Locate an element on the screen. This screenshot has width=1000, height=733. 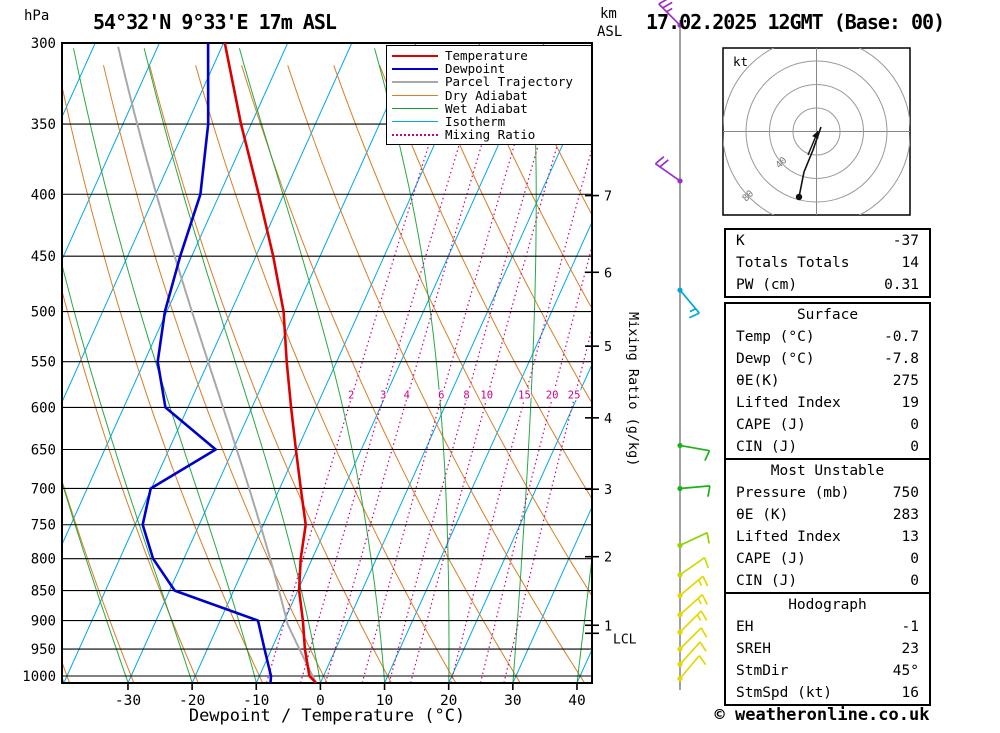
table-row-label: Temp (°C) is located at coordinates (775, 337).